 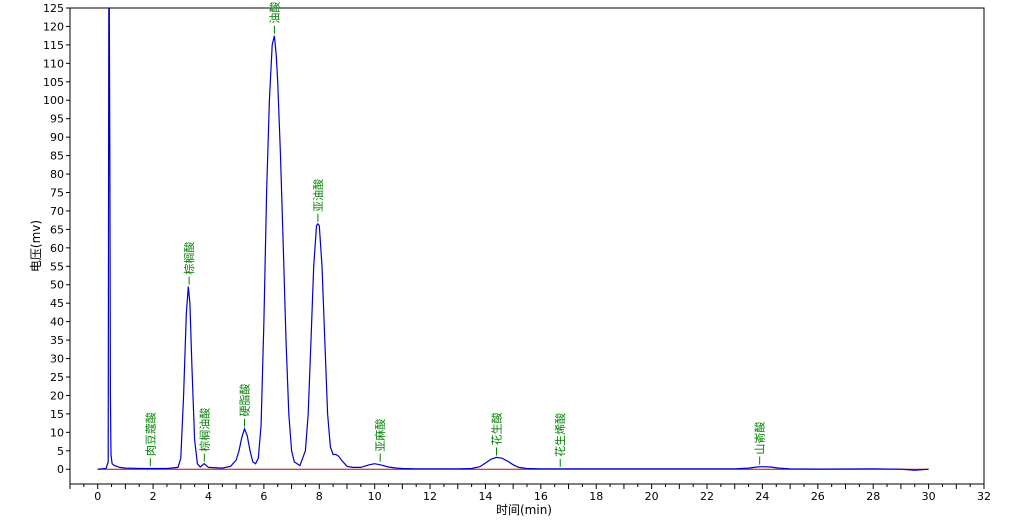 I want to click on x-tick-label: 2, so click(x=153, y=496).